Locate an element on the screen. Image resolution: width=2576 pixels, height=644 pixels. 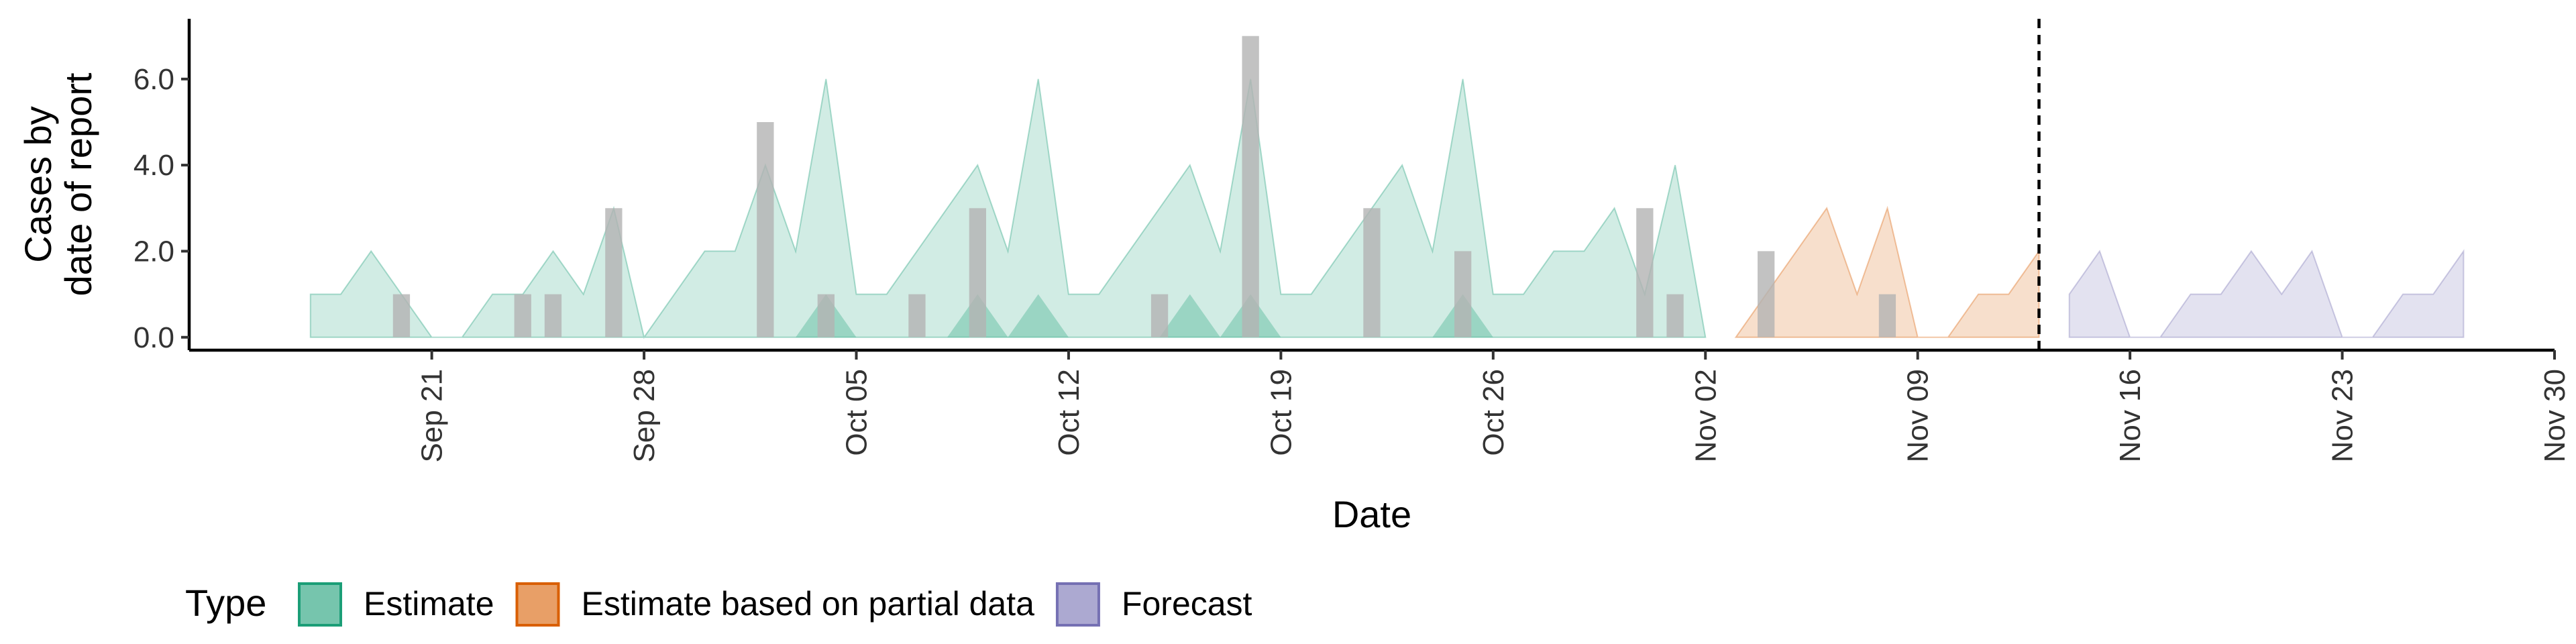
x-tick-label: Oct 05 is located at coordinates (857, 412).